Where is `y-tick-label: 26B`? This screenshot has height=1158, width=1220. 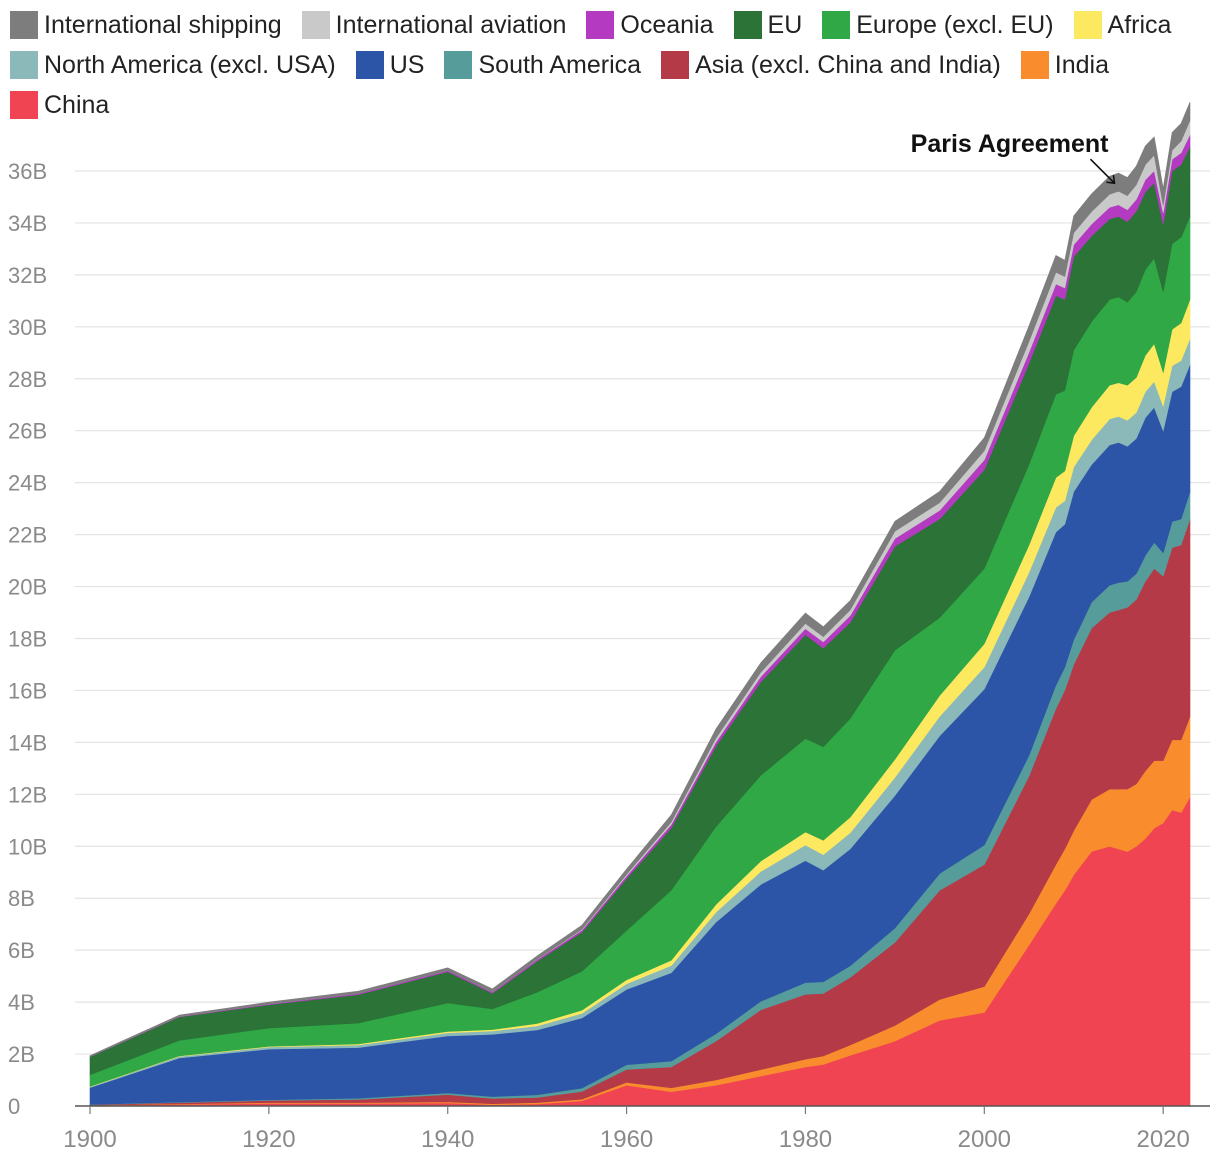
y-tick-label: 26B is located at coordinates (27, 431).